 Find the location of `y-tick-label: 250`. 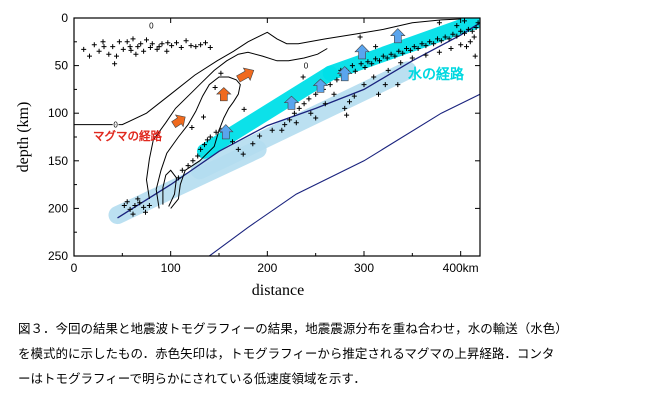

y-tick-label: 250 is located at coordinates (58, 256).